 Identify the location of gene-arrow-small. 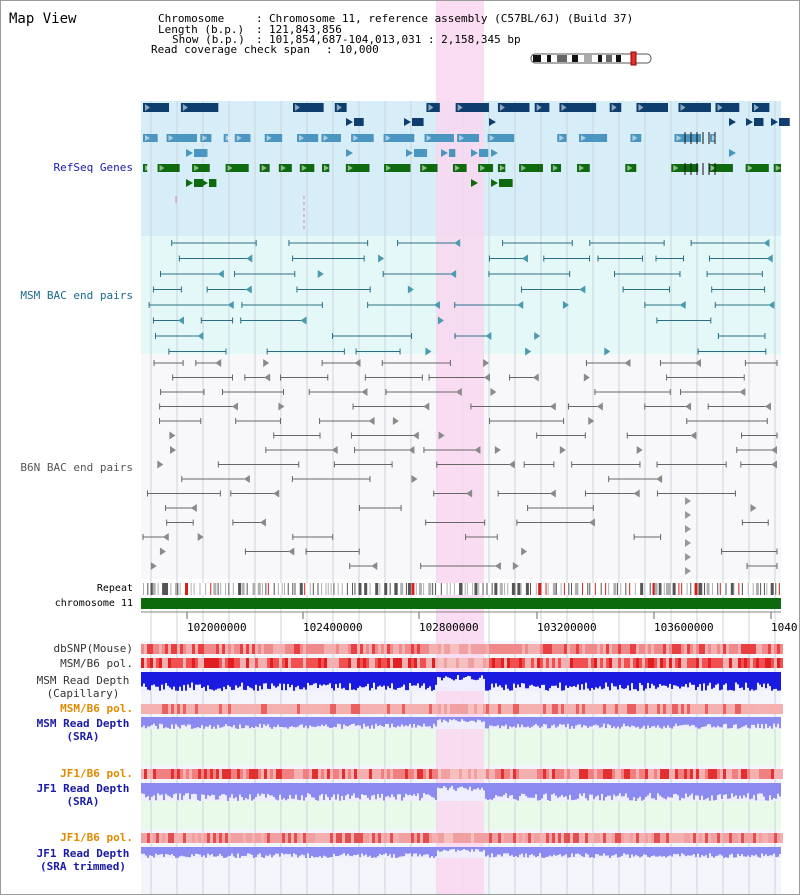
(349, 122).